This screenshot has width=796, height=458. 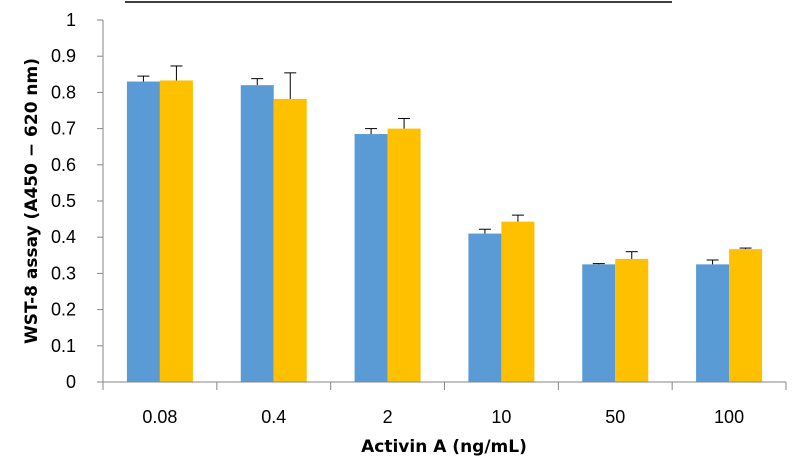 What do you see at coordinates (729, 417) in the screenshot?
I see `x-tick-label: 100` at bounding box center [729, 417].